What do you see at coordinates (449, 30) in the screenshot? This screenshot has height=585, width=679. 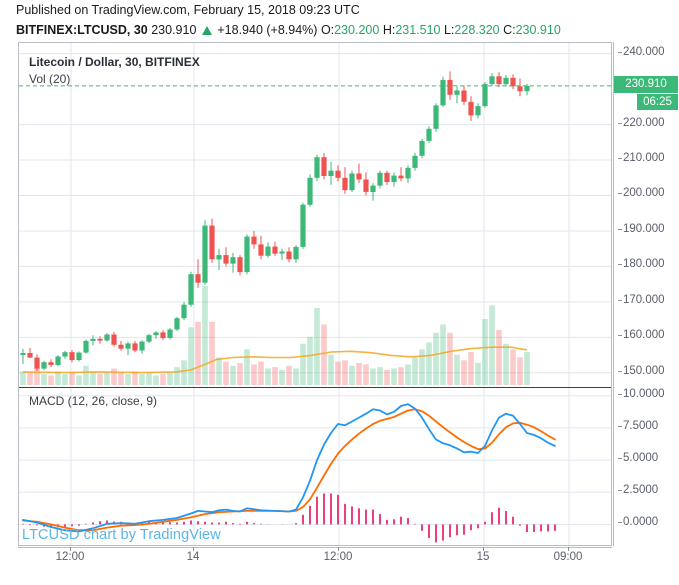 I see `low-label: L:` at bounding box center [449, 30].